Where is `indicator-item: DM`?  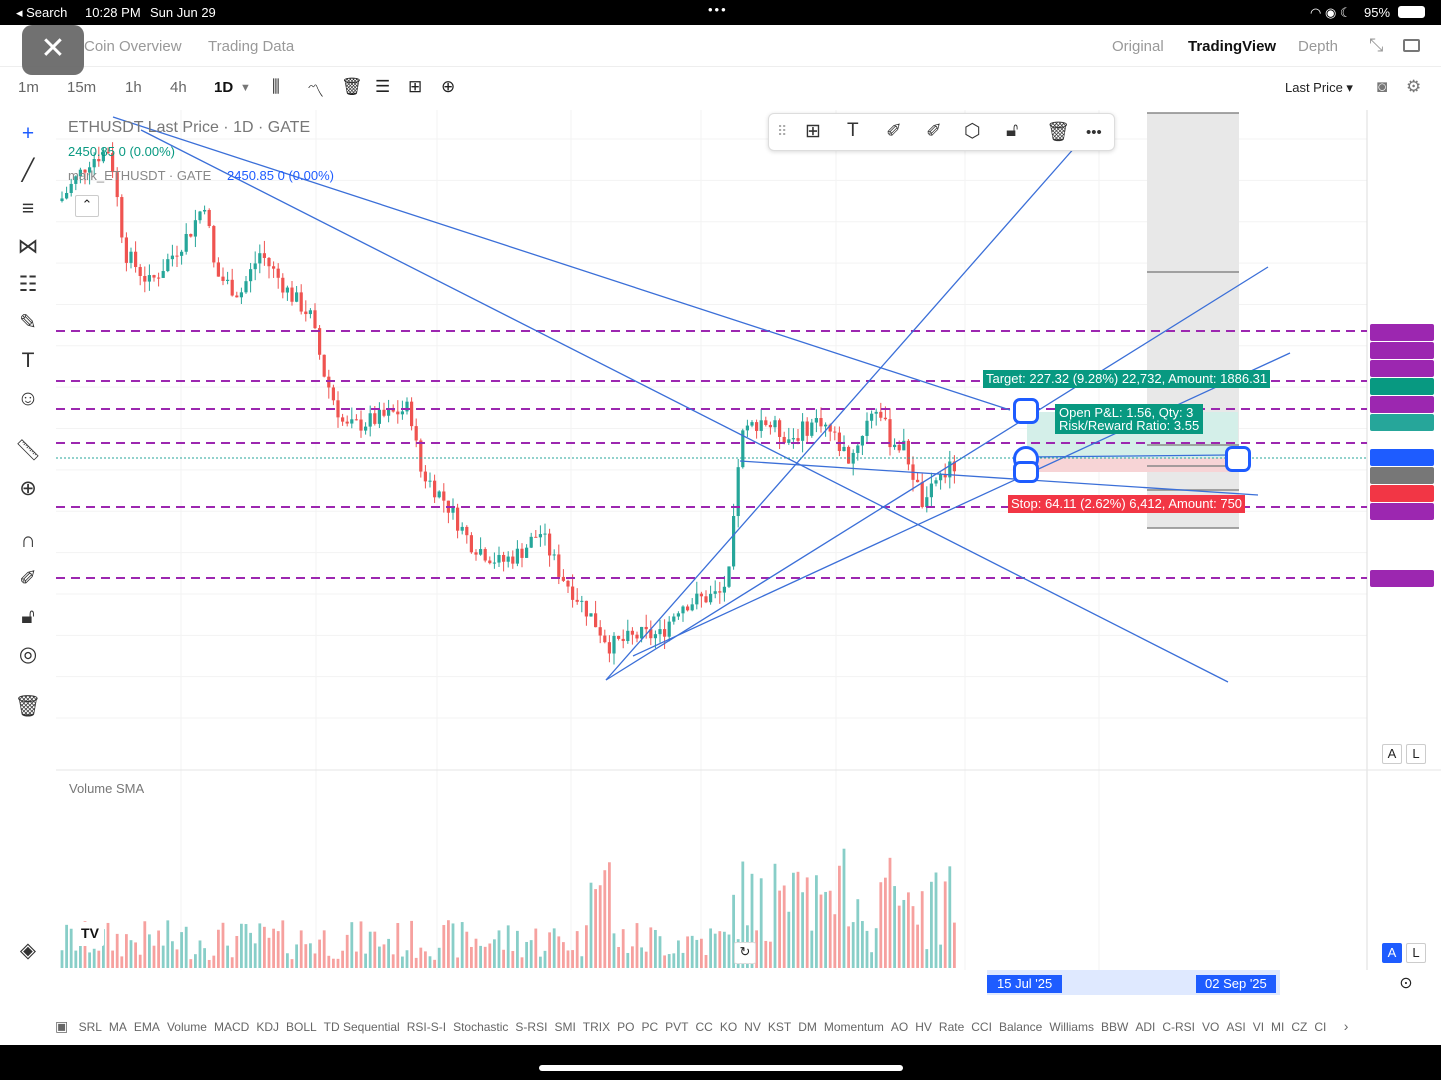 indicator-item: DM is located at coordinates (807, 1027).